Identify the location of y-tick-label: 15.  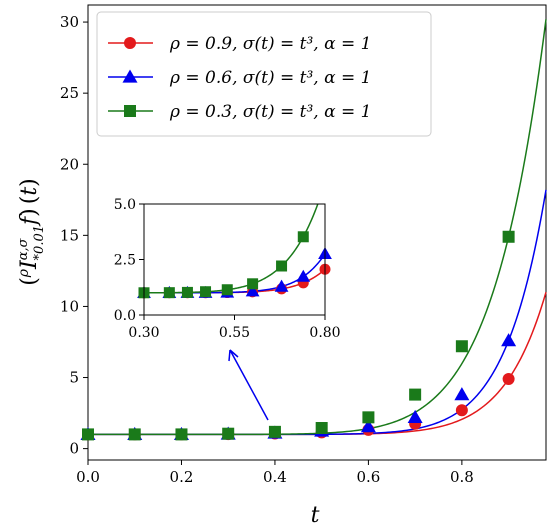
(69, 235).